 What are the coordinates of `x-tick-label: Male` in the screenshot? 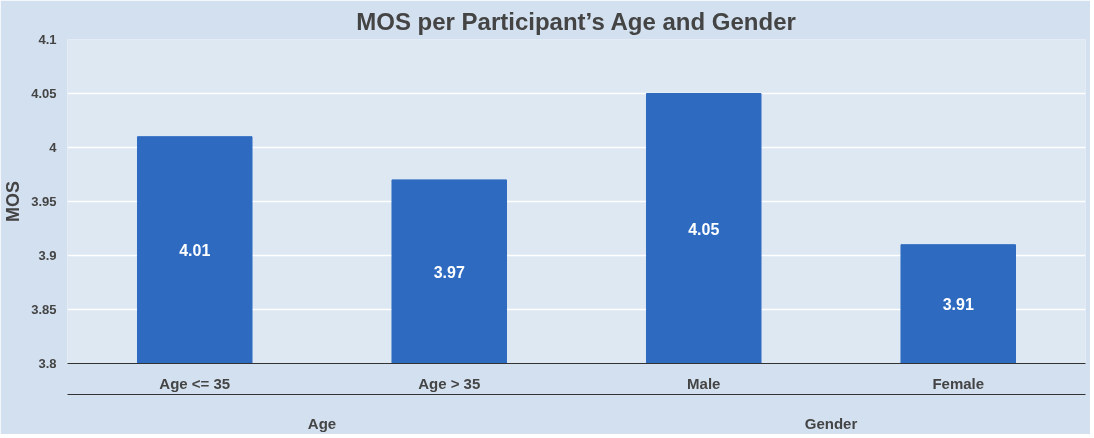 It's located at (704, 383).